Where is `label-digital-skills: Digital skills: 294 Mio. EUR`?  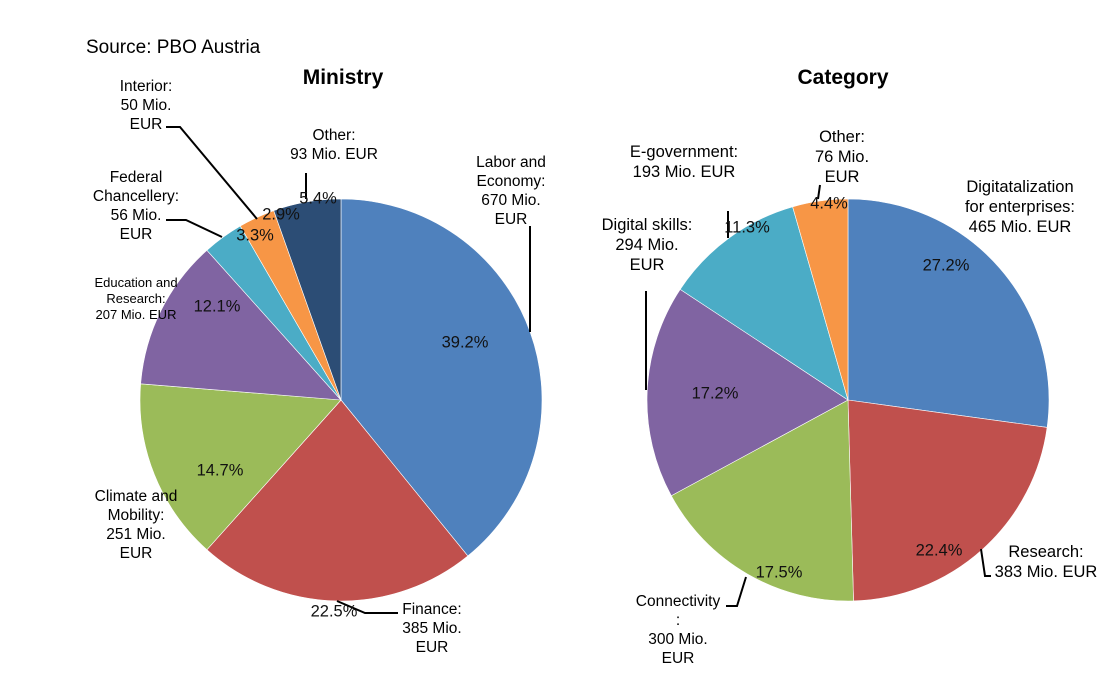 label-digital-skills: Digital skills: 294 Mio. EUR is located at coordinates (647, 245).